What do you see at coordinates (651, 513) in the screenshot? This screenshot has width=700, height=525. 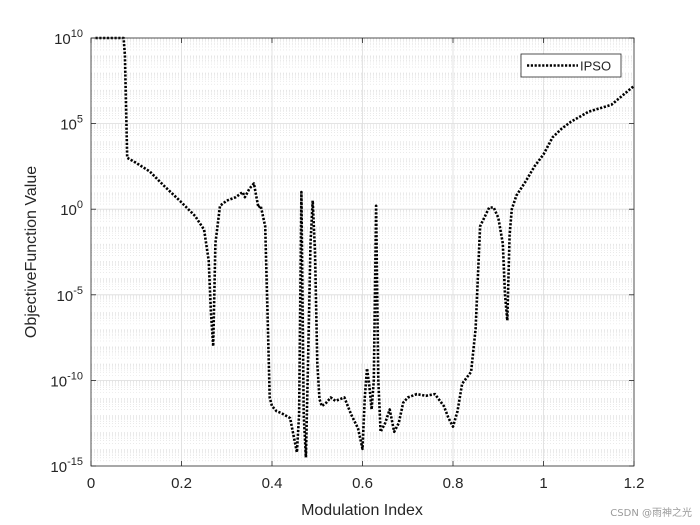 I see `watermark: CSDN @雨神之光` at bounding box center [651, 513].